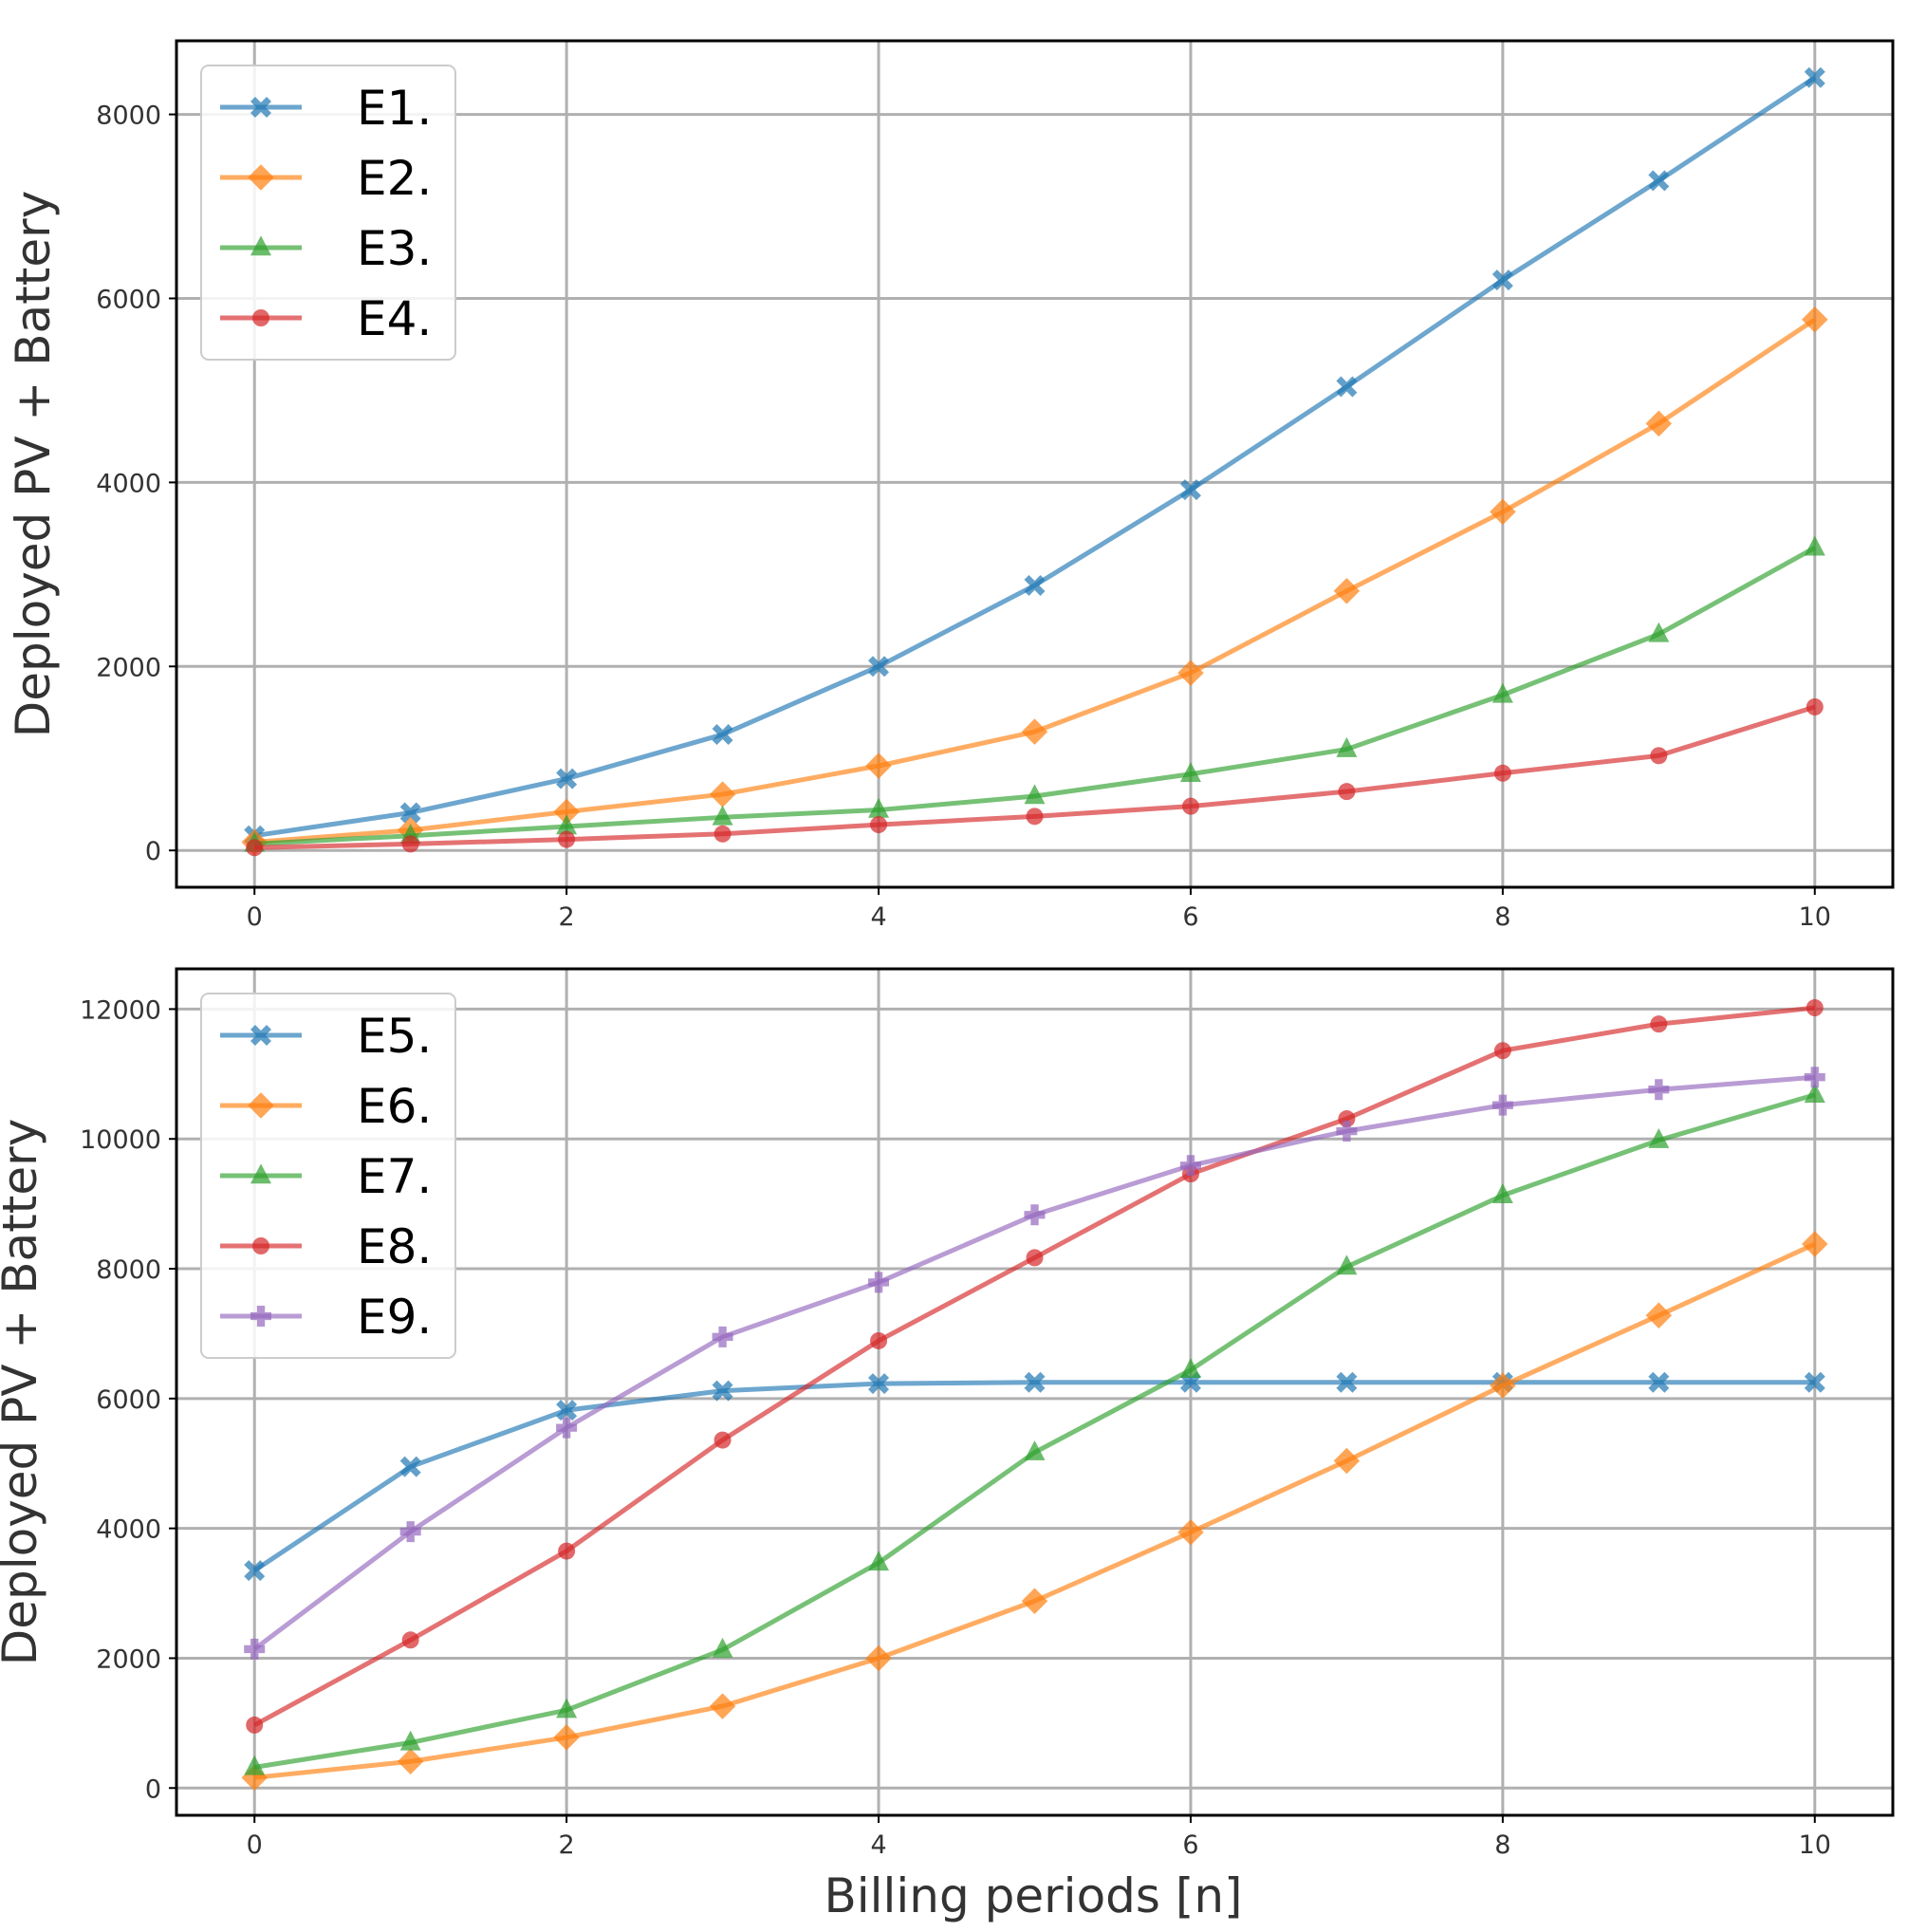 The image size is (1908, 1932). Describe the element at coordinates (878, 1845) in the screenshot. I see `x-tick-label: 4` at that location.